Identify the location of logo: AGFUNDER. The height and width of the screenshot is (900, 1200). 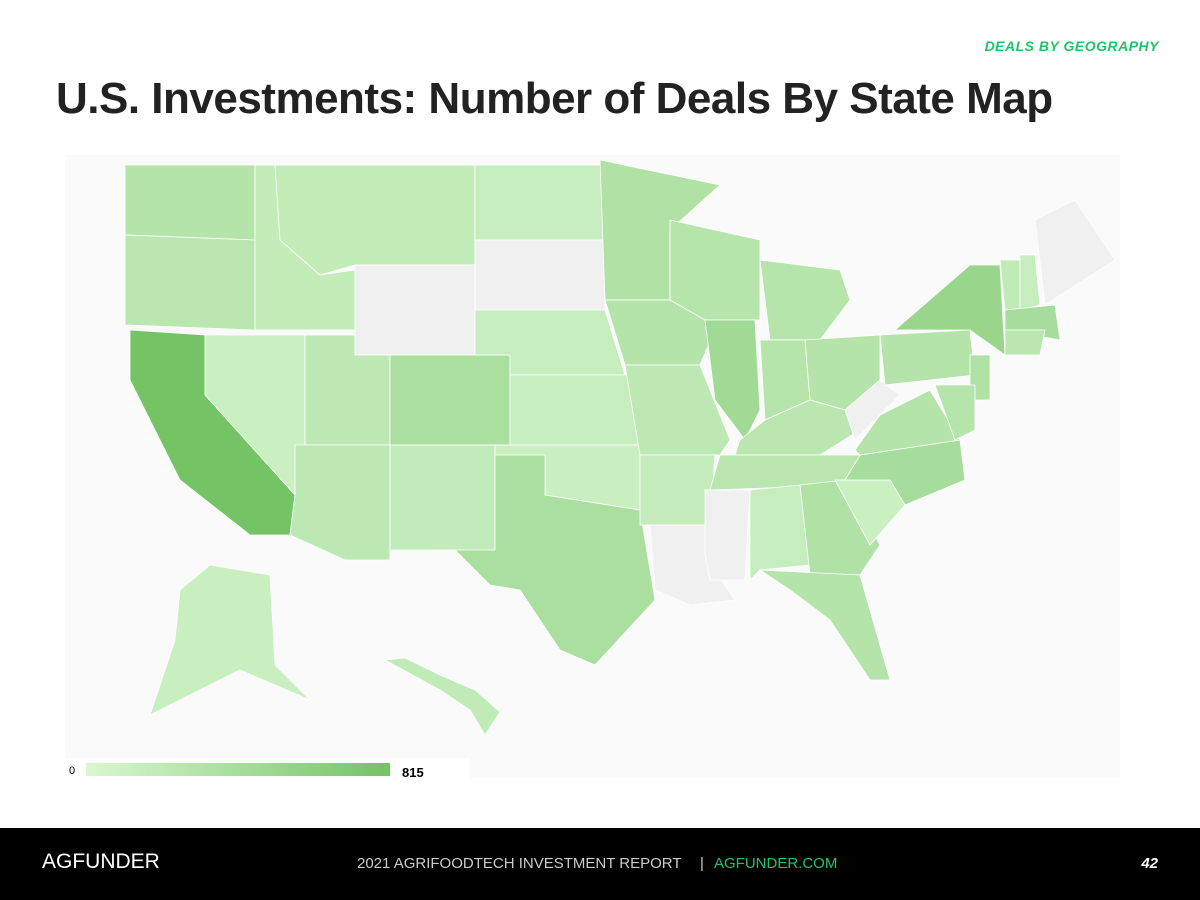
(101, 861).